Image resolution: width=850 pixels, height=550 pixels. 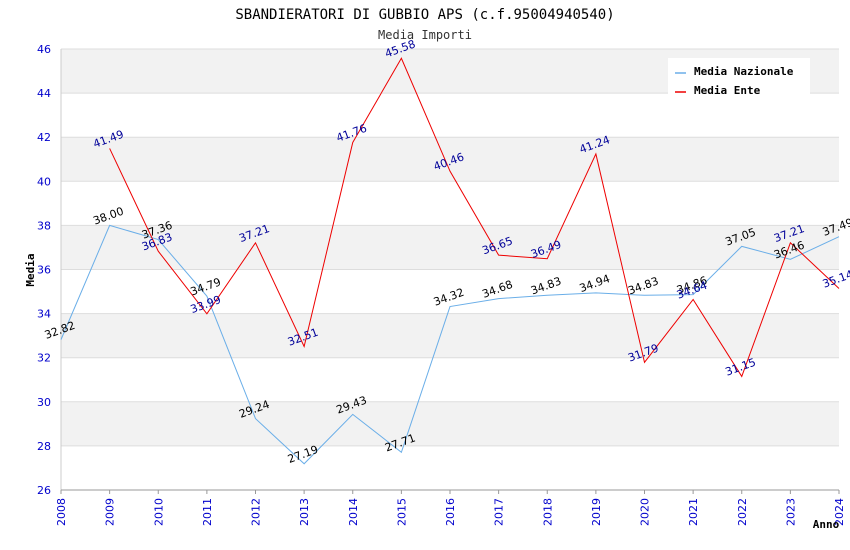 What do you see at coordinates (547, 512) in the screenshot?
I see `x-tick-label: 2018` at bounding box center [547, 512].